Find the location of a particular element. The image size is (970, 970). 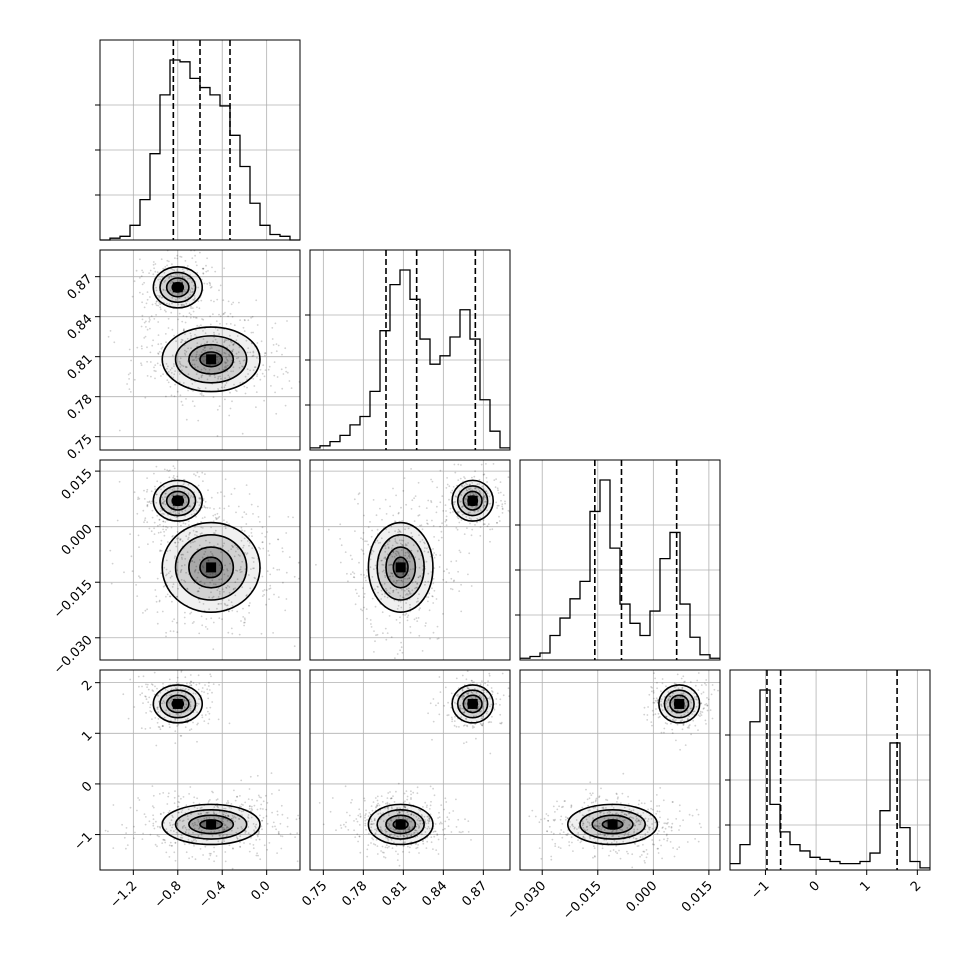

density-peak is located at coordinates (211, 359).